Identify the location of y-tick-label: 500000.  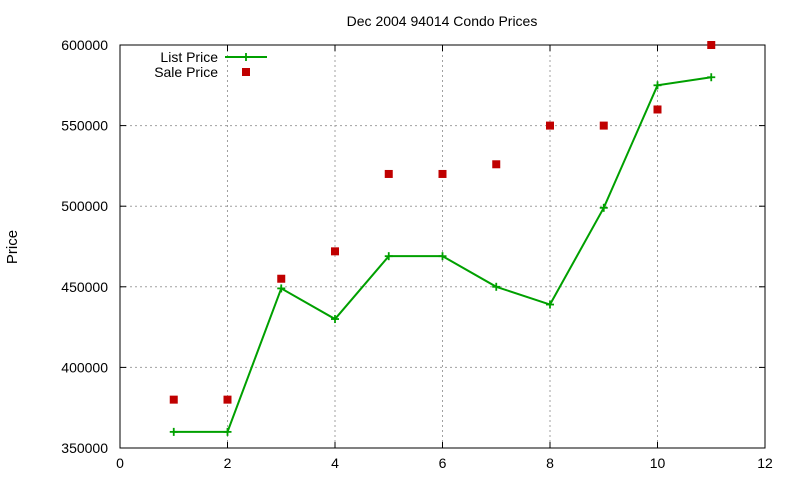
(84, 206).